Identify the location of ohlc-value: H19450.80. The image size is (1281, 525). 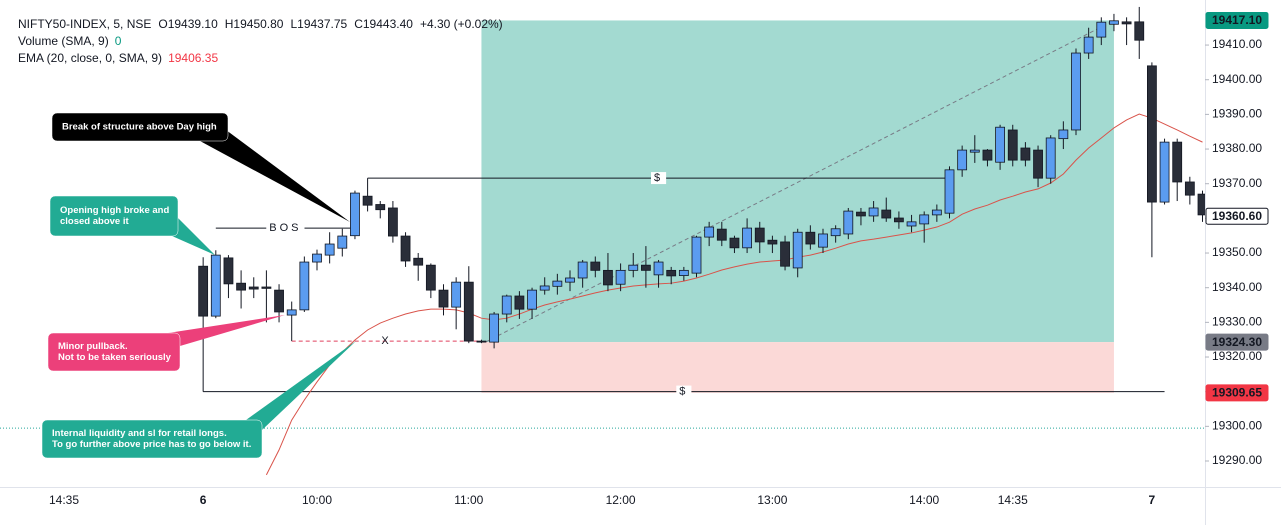
(254, 24).